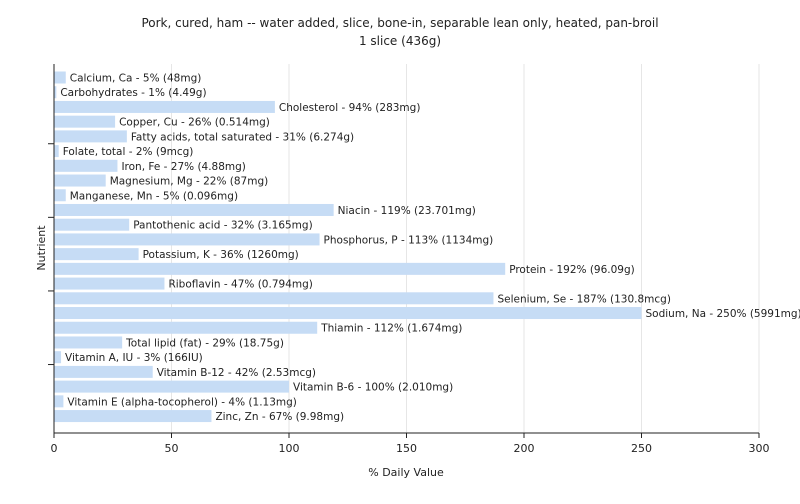 This screenshot has height=504, width=800. Describe the element at coordinates (41, 248) in the screenshot. I see `y-axis-label: Nutrient` at that location.